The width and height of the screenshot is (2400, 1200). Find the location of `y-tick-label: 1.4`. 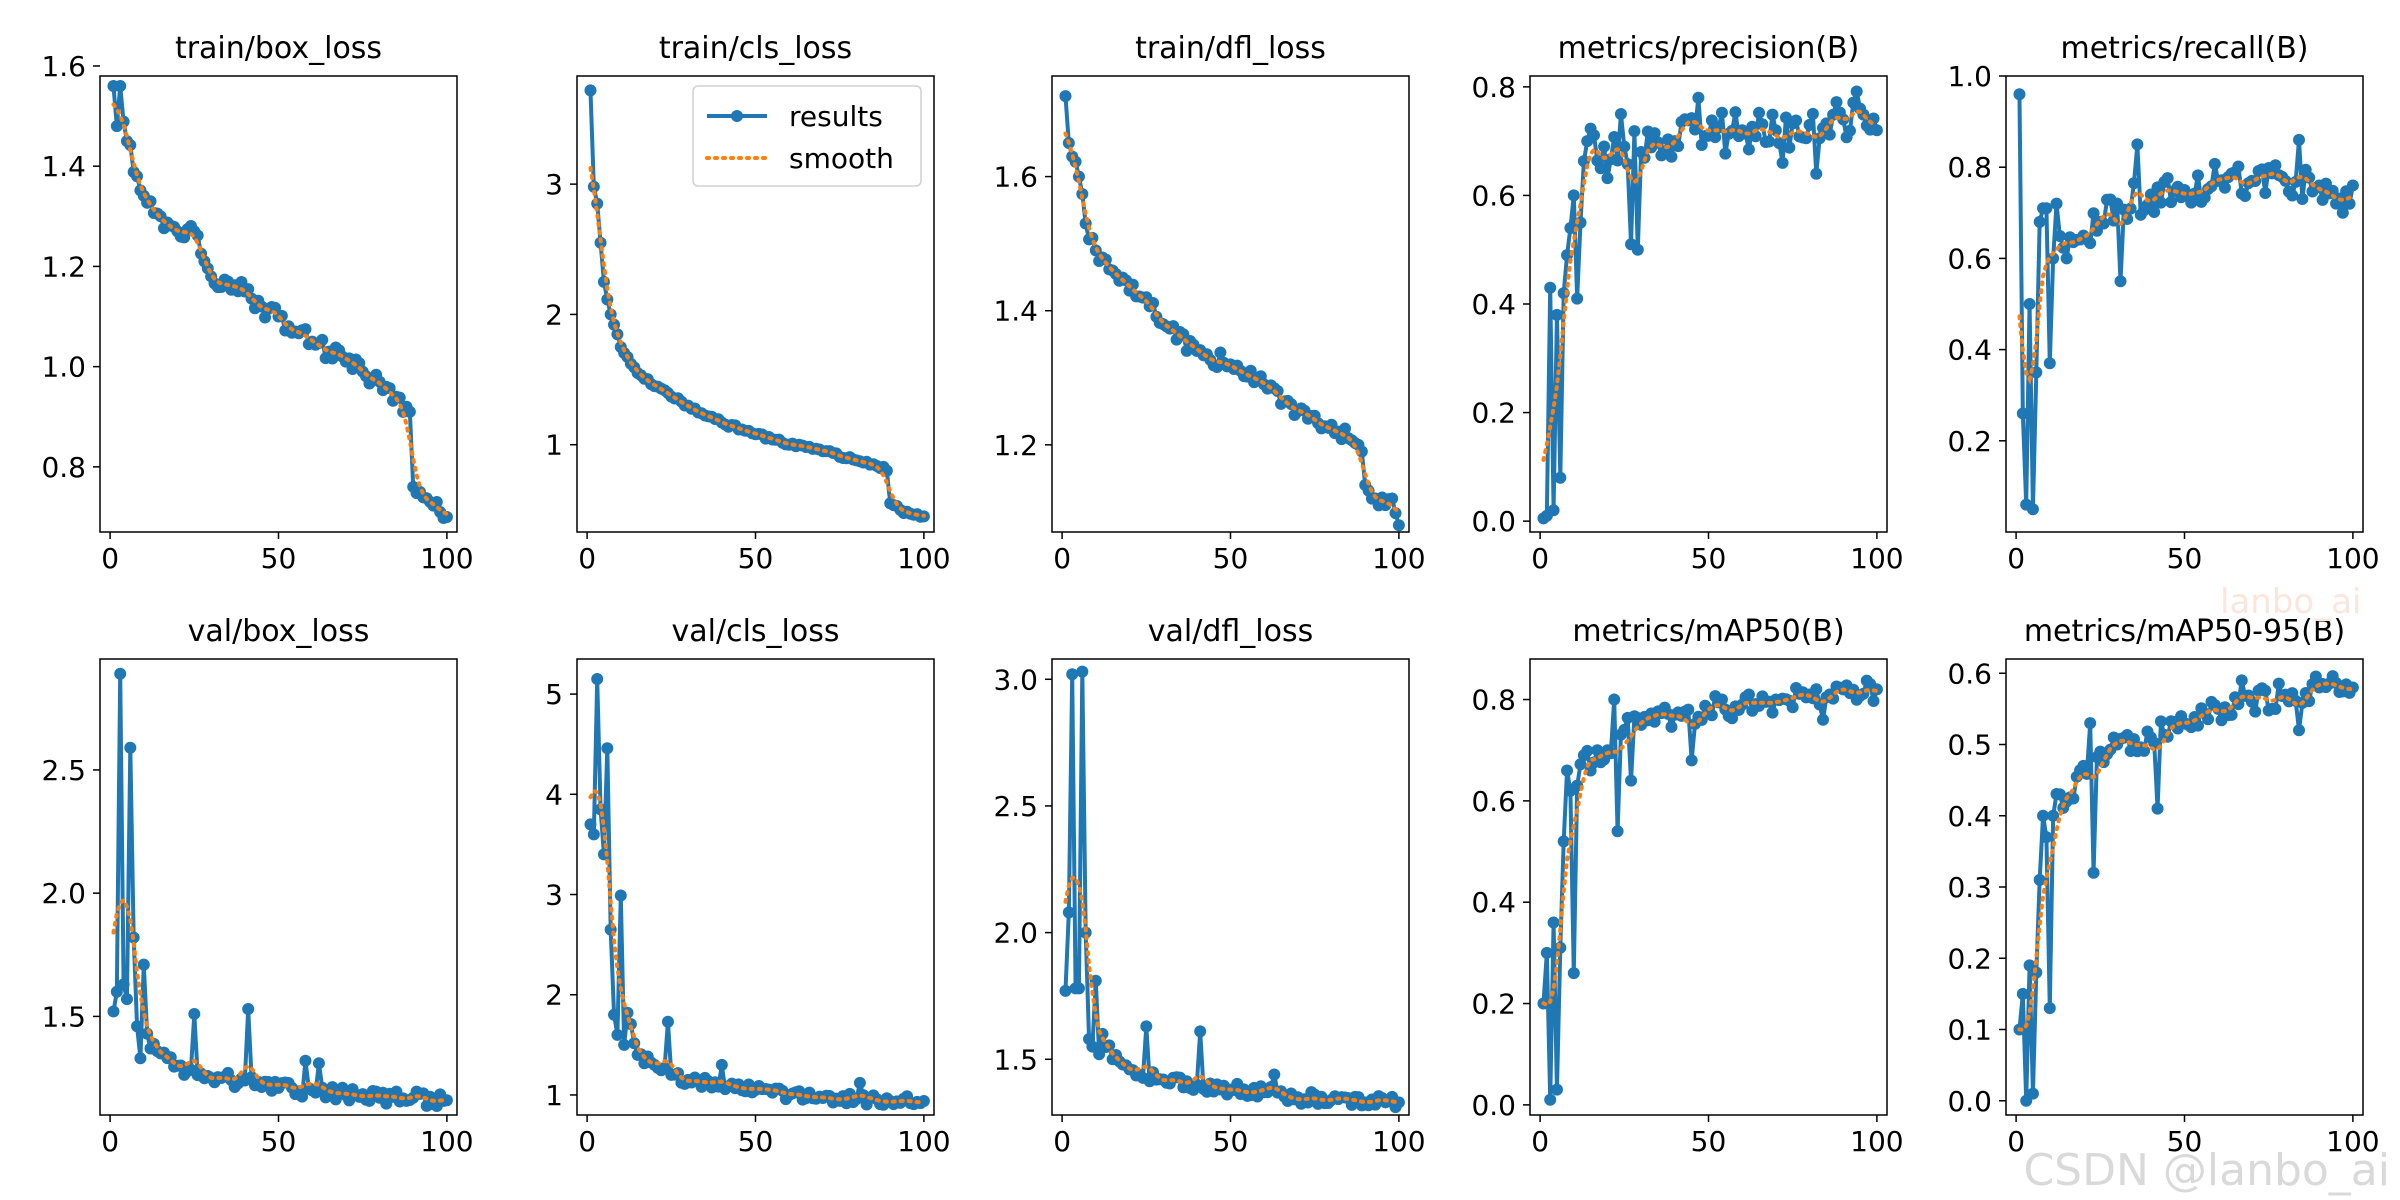

y-tick-label: 1.4 is located at coordinates (63, 166).